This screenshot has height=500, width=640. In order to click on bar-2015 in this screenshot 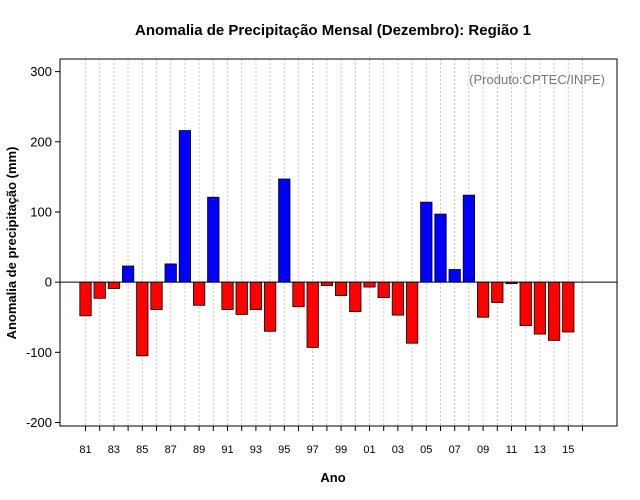, I will do `click(568, 307)`.